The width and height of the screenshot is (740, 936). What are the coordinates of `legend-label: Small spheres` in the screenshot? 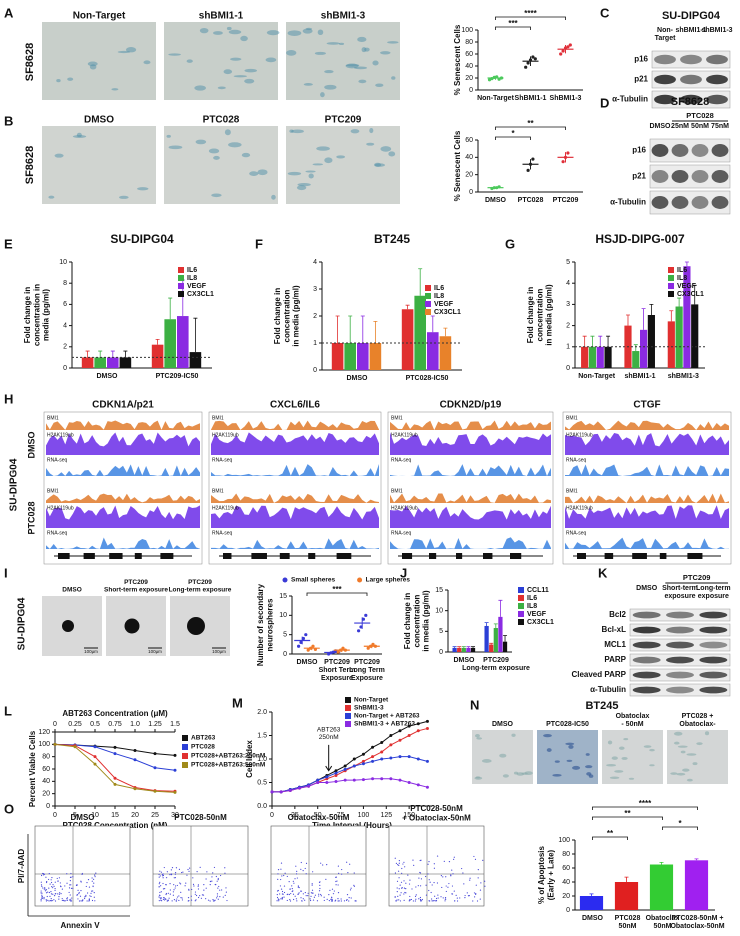 It's located at (313, 580).